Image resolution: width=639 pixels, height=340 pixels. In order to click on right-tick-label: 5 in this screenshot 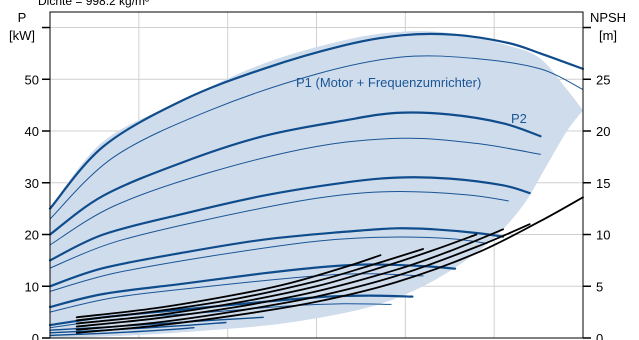, I will do `click(599, 286)`.